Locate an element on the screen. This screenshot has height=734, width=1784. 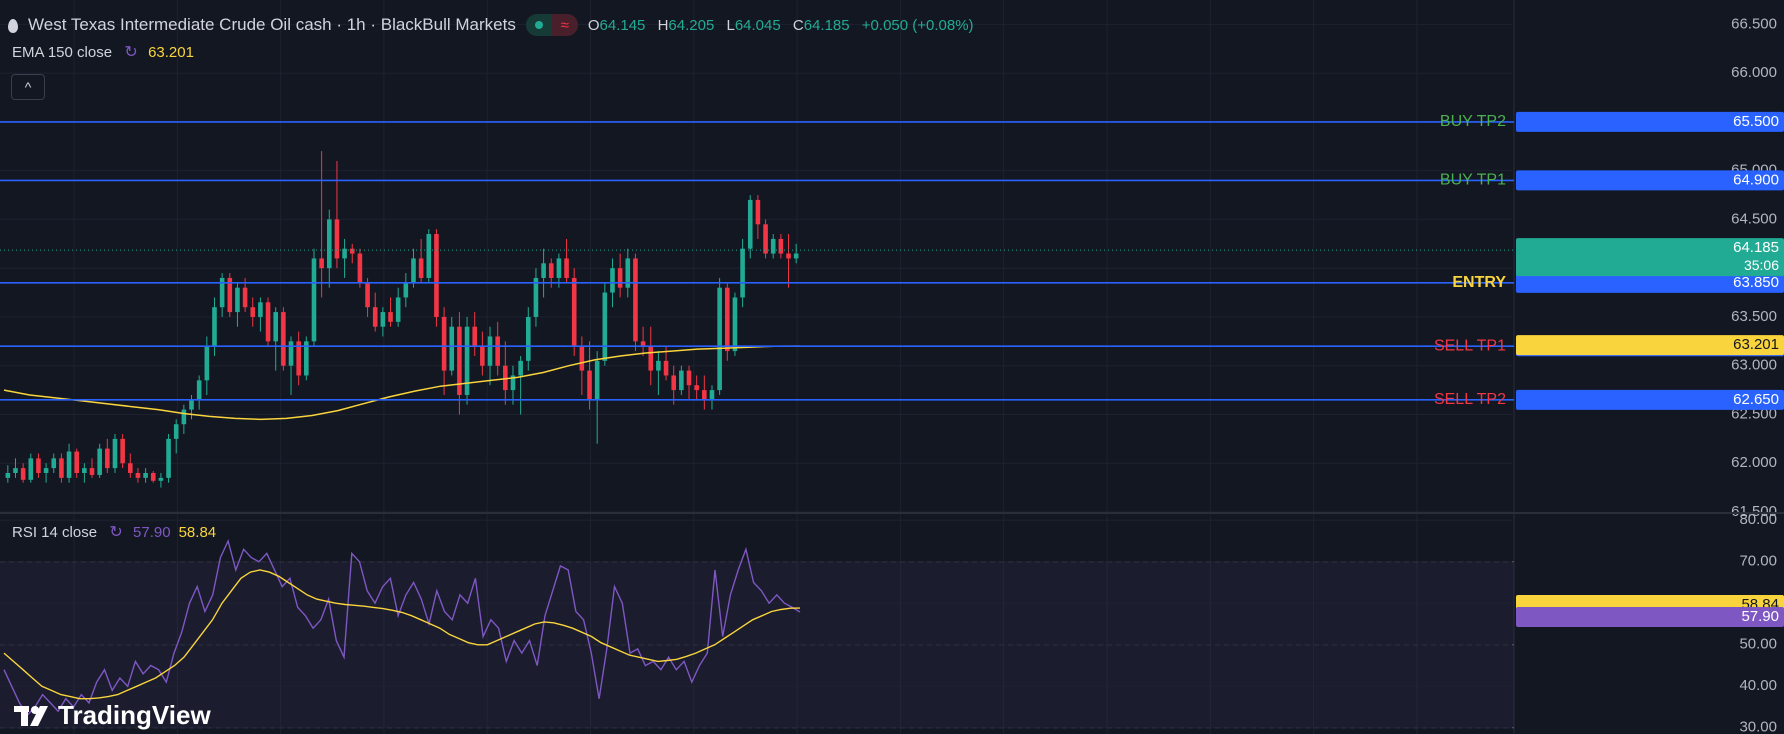
ema-150-line is located at coordinates (402, 383).